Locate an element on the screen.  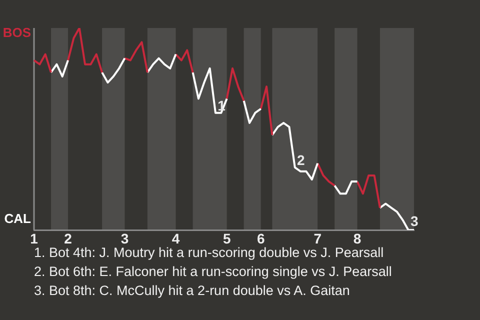
x-tick-label: 7 is located at coordinates (318, 238).